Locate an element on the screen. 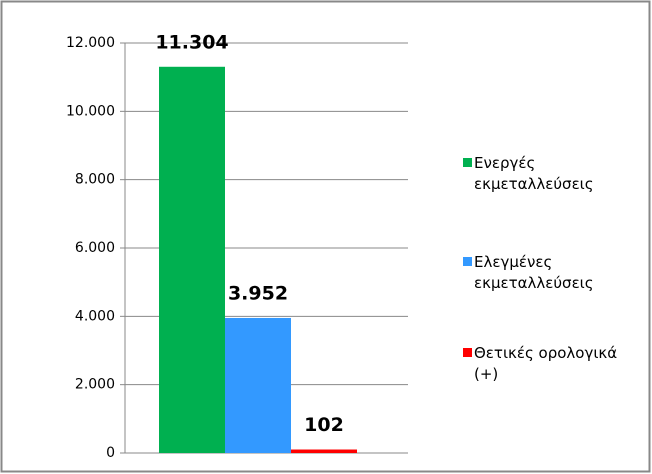  legend-entry: Ενεργές εκμεταλλεύσεις is located at coordinates (534, 173).